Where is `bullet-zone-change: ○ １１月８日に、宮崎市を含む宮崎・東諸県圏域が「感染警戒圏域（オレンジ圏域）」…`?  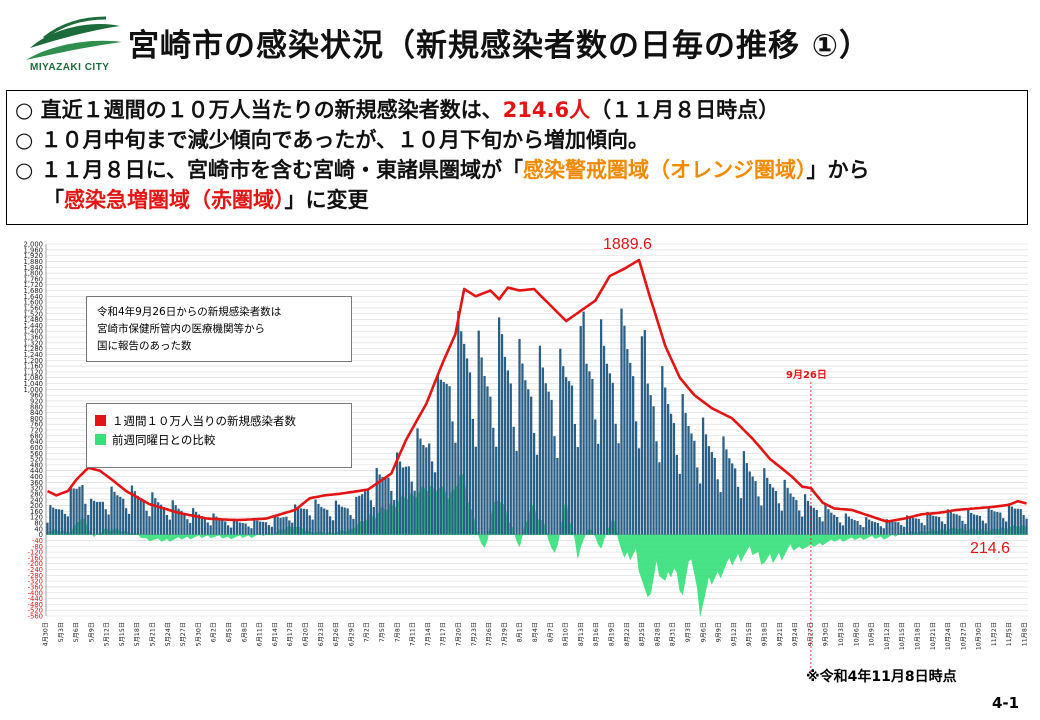
bullet-zone-change: ○ １１月８日に、宮崎市を含む宮崎・東諸県圏域が「感染警戒圏域（オレンジ圏域）」… is located at coordinates (442, 170).